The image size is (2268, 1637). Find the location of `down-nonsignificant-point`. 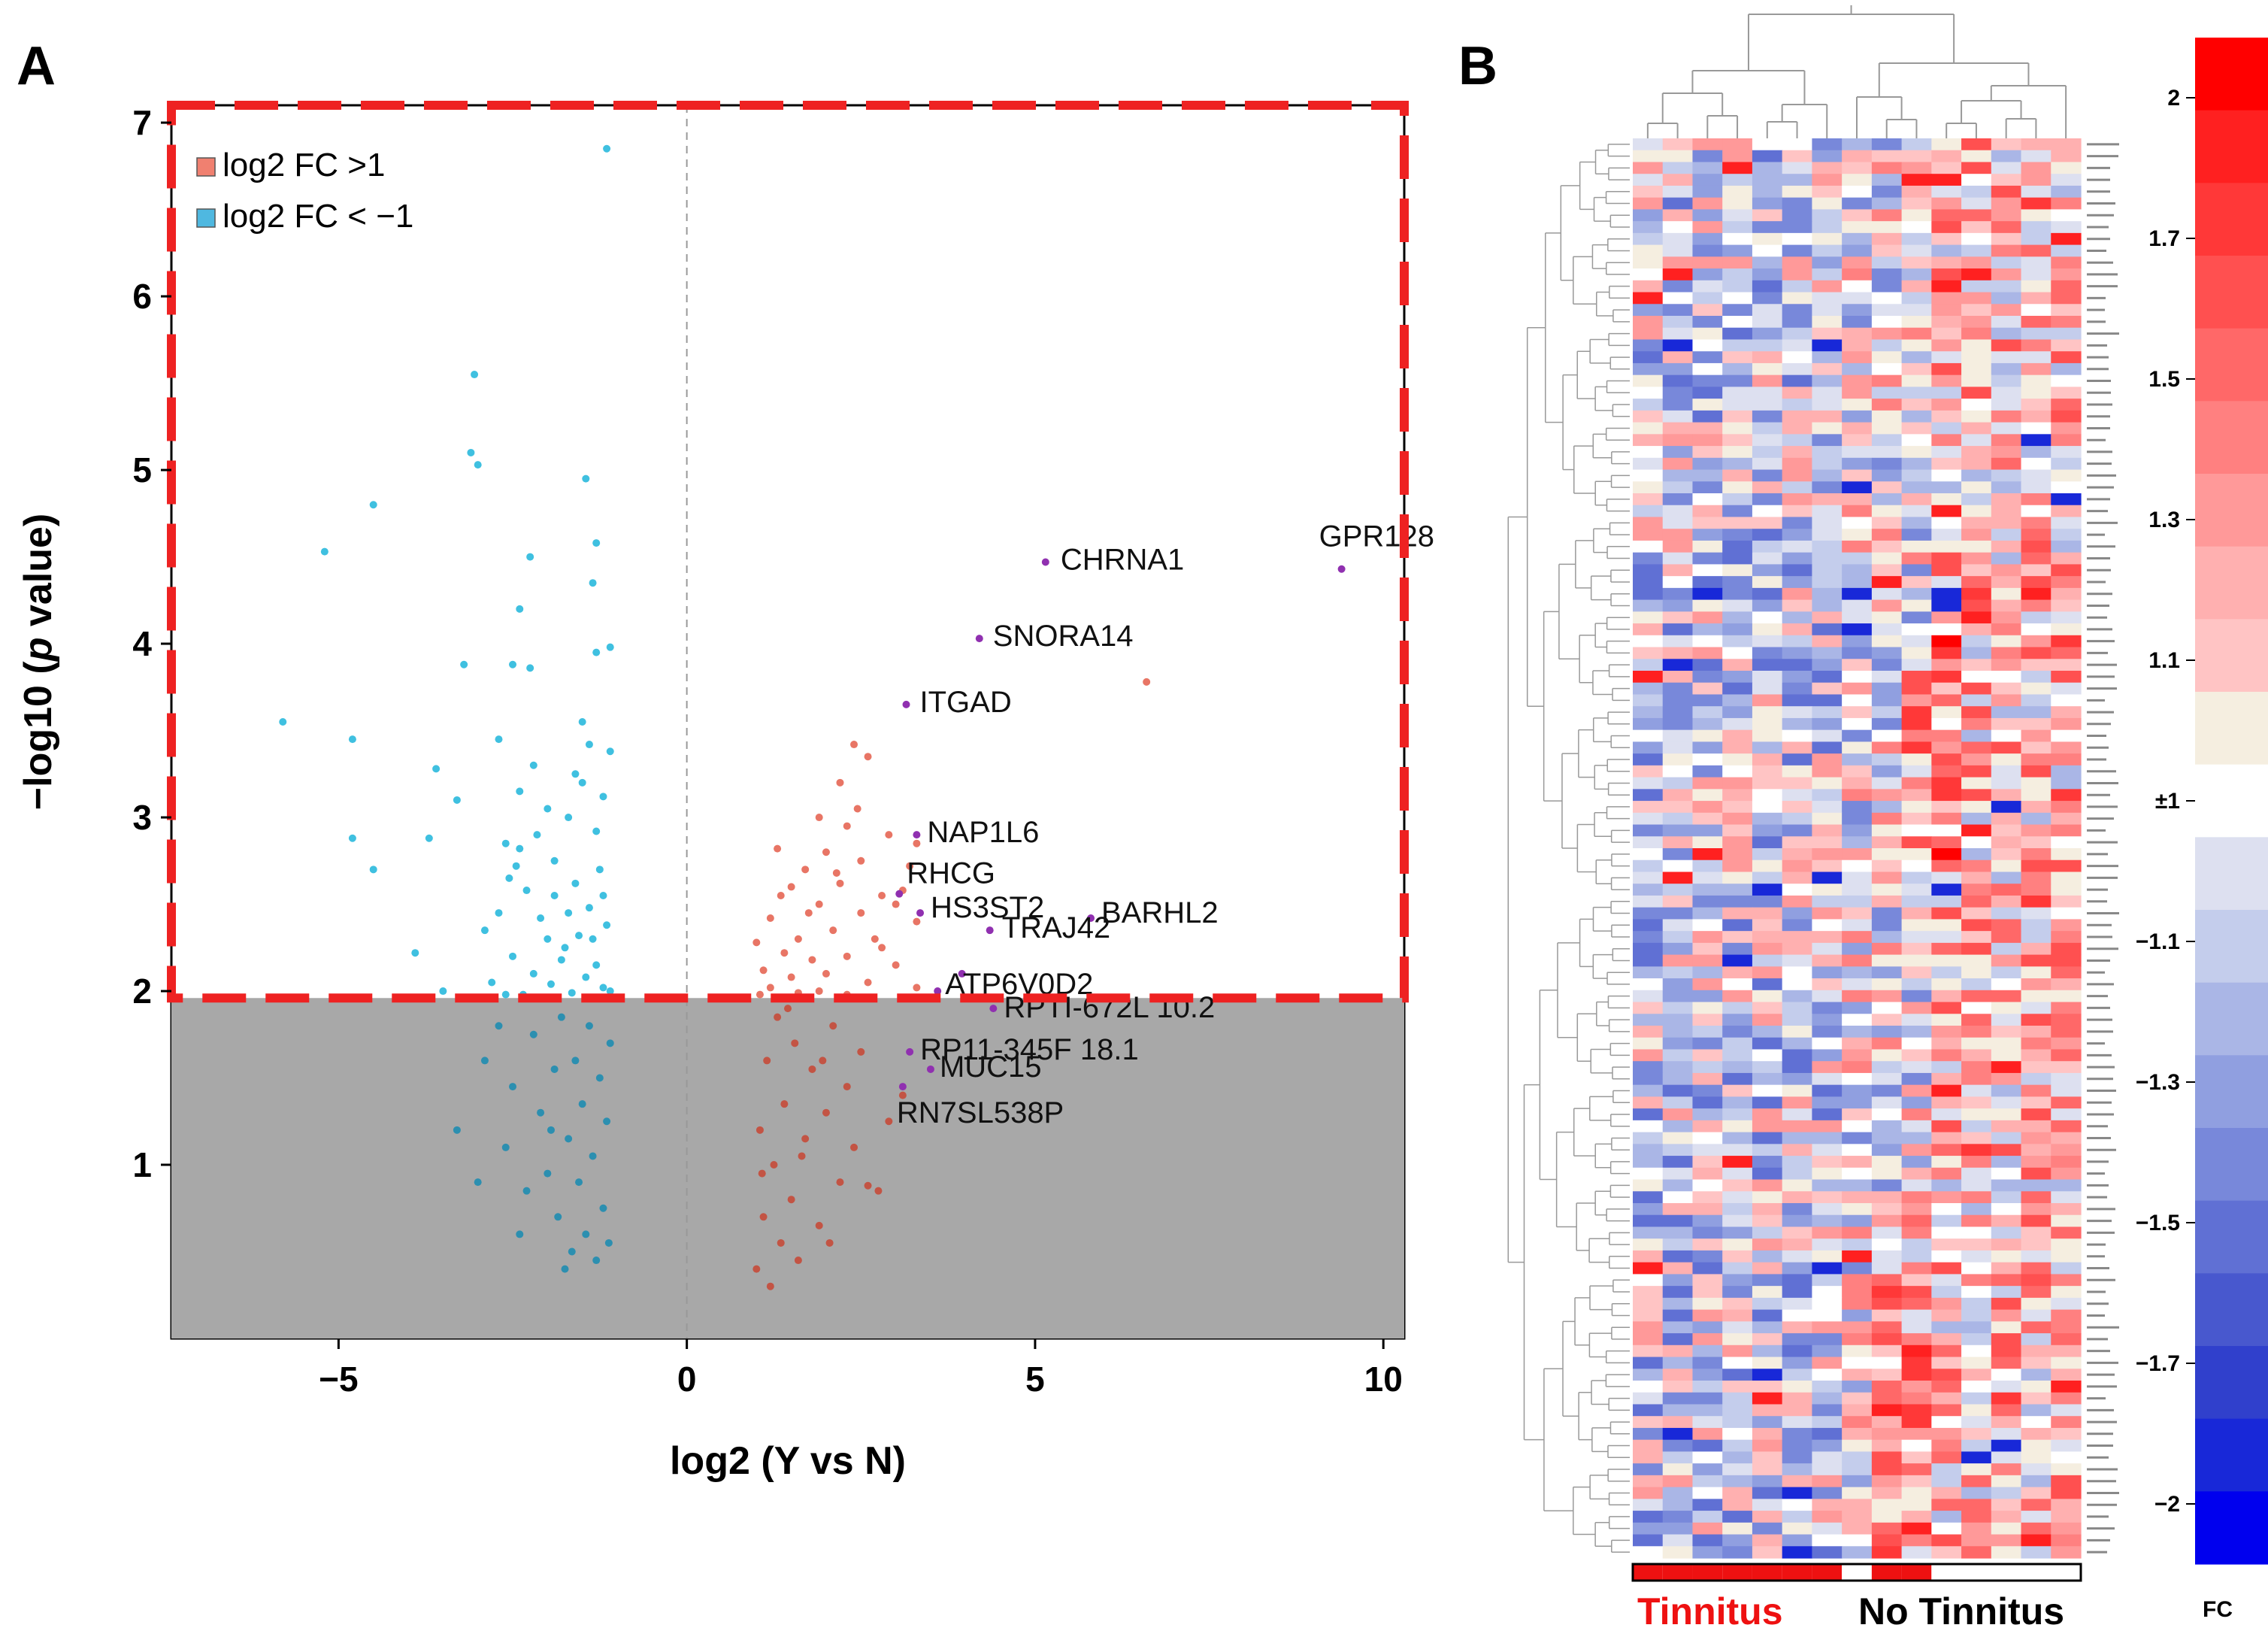

down-nonsignificant-point is located at coordinates (533, 1034).